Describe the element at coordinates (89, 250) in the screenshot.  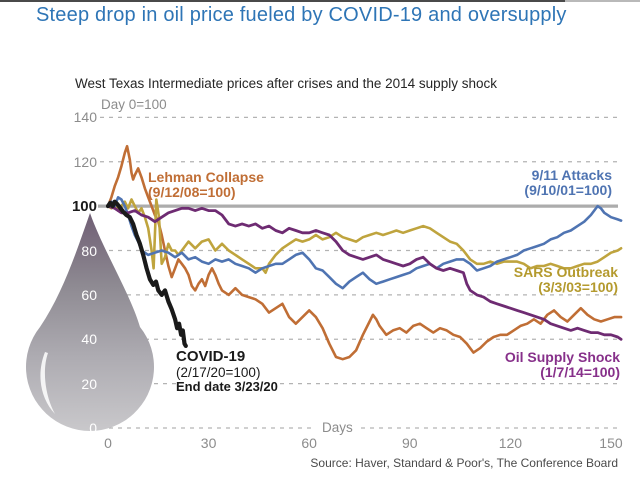
I see `y-tick-80: 80` at that location.